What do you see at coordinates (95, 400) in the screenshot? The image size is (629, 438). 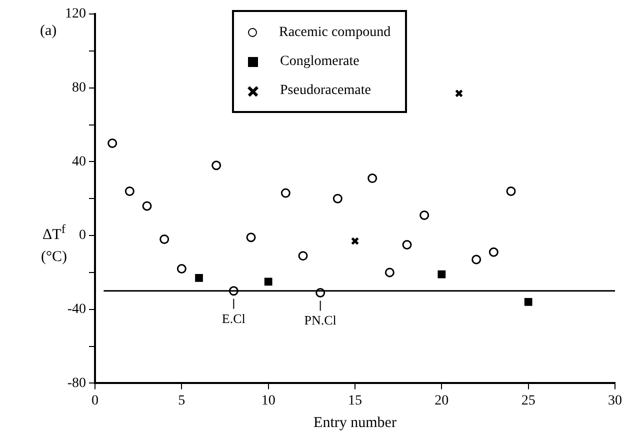 I see `x-tick-label: 0` at bounding box center [95, 400].